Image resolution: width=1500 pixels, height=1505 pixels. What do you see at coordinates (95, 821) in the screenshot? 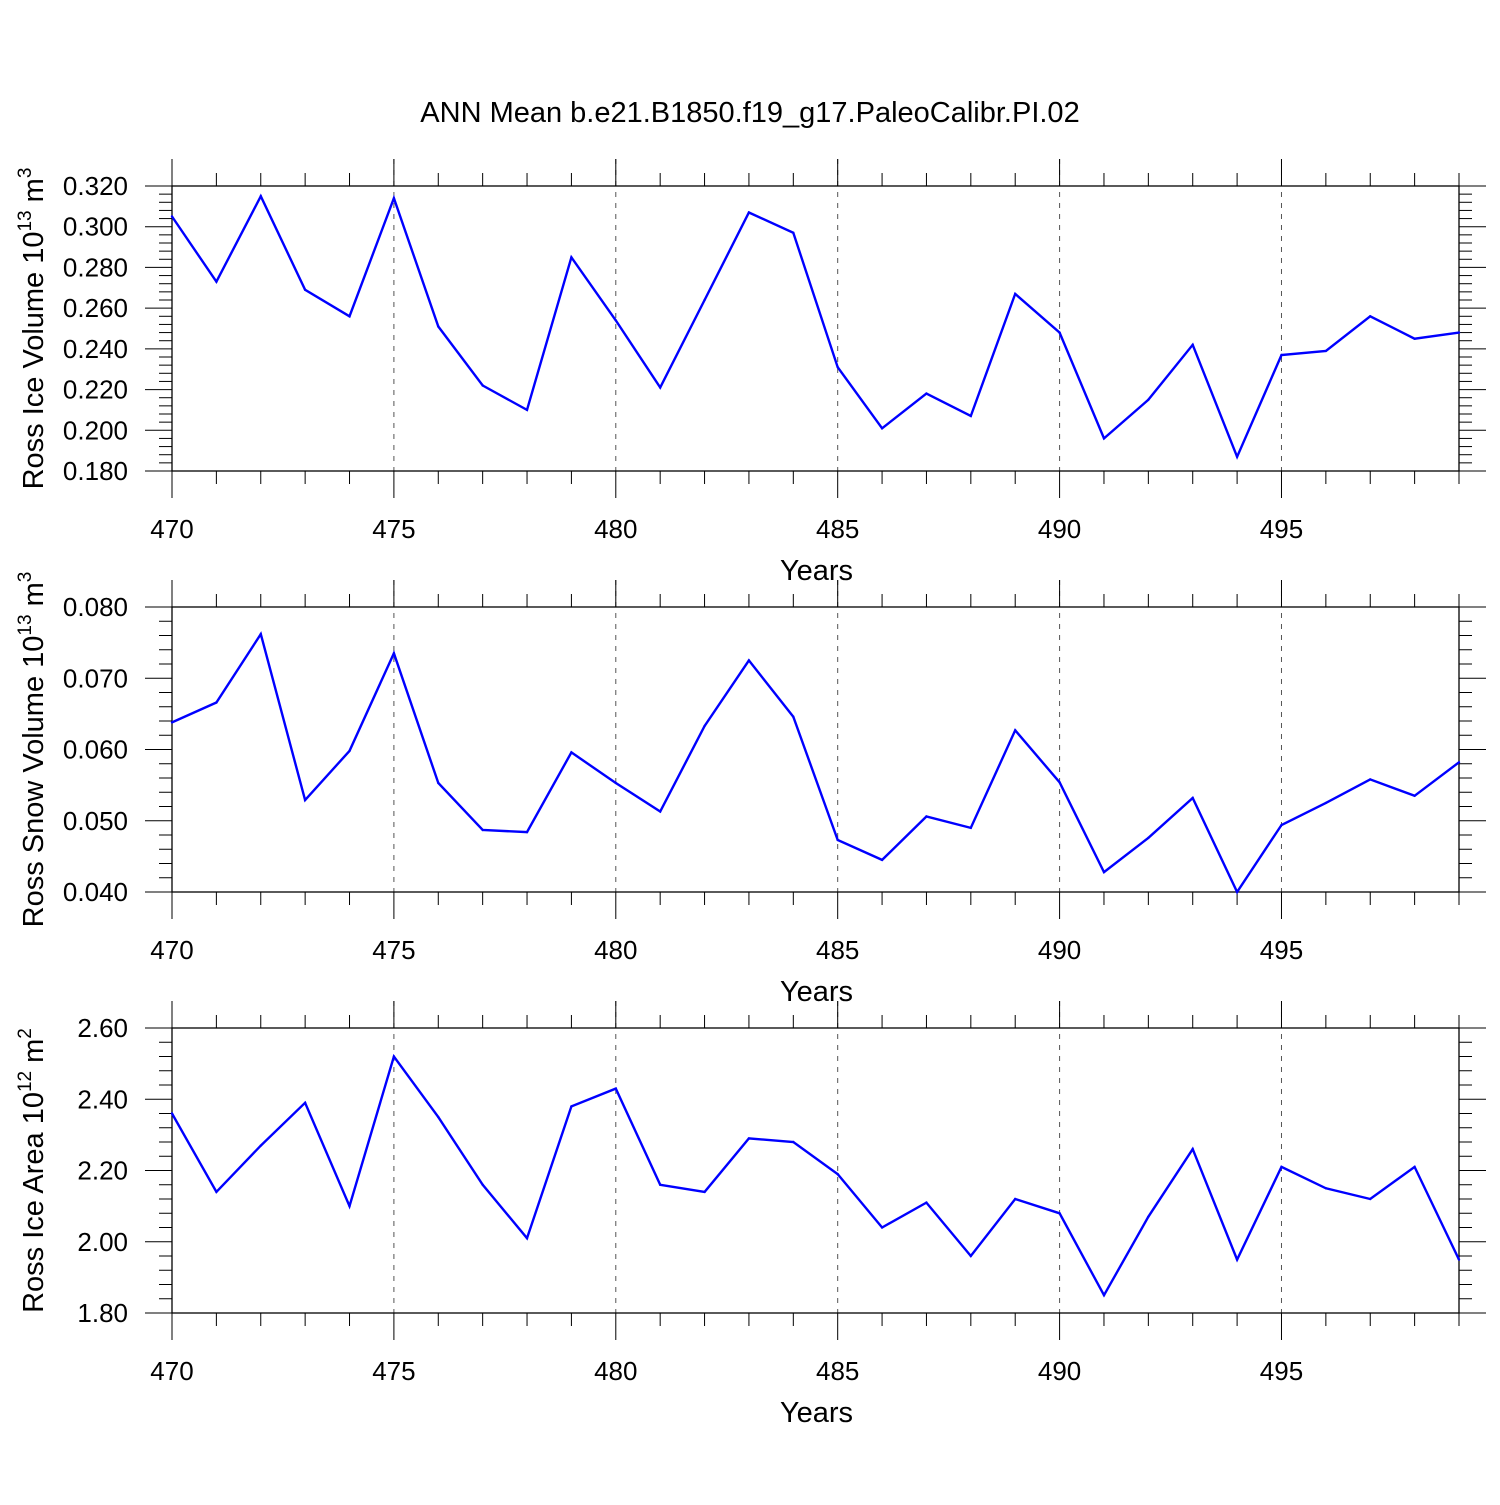
I see `y-tick-label: 0.050` at bounding box center [95, 821].